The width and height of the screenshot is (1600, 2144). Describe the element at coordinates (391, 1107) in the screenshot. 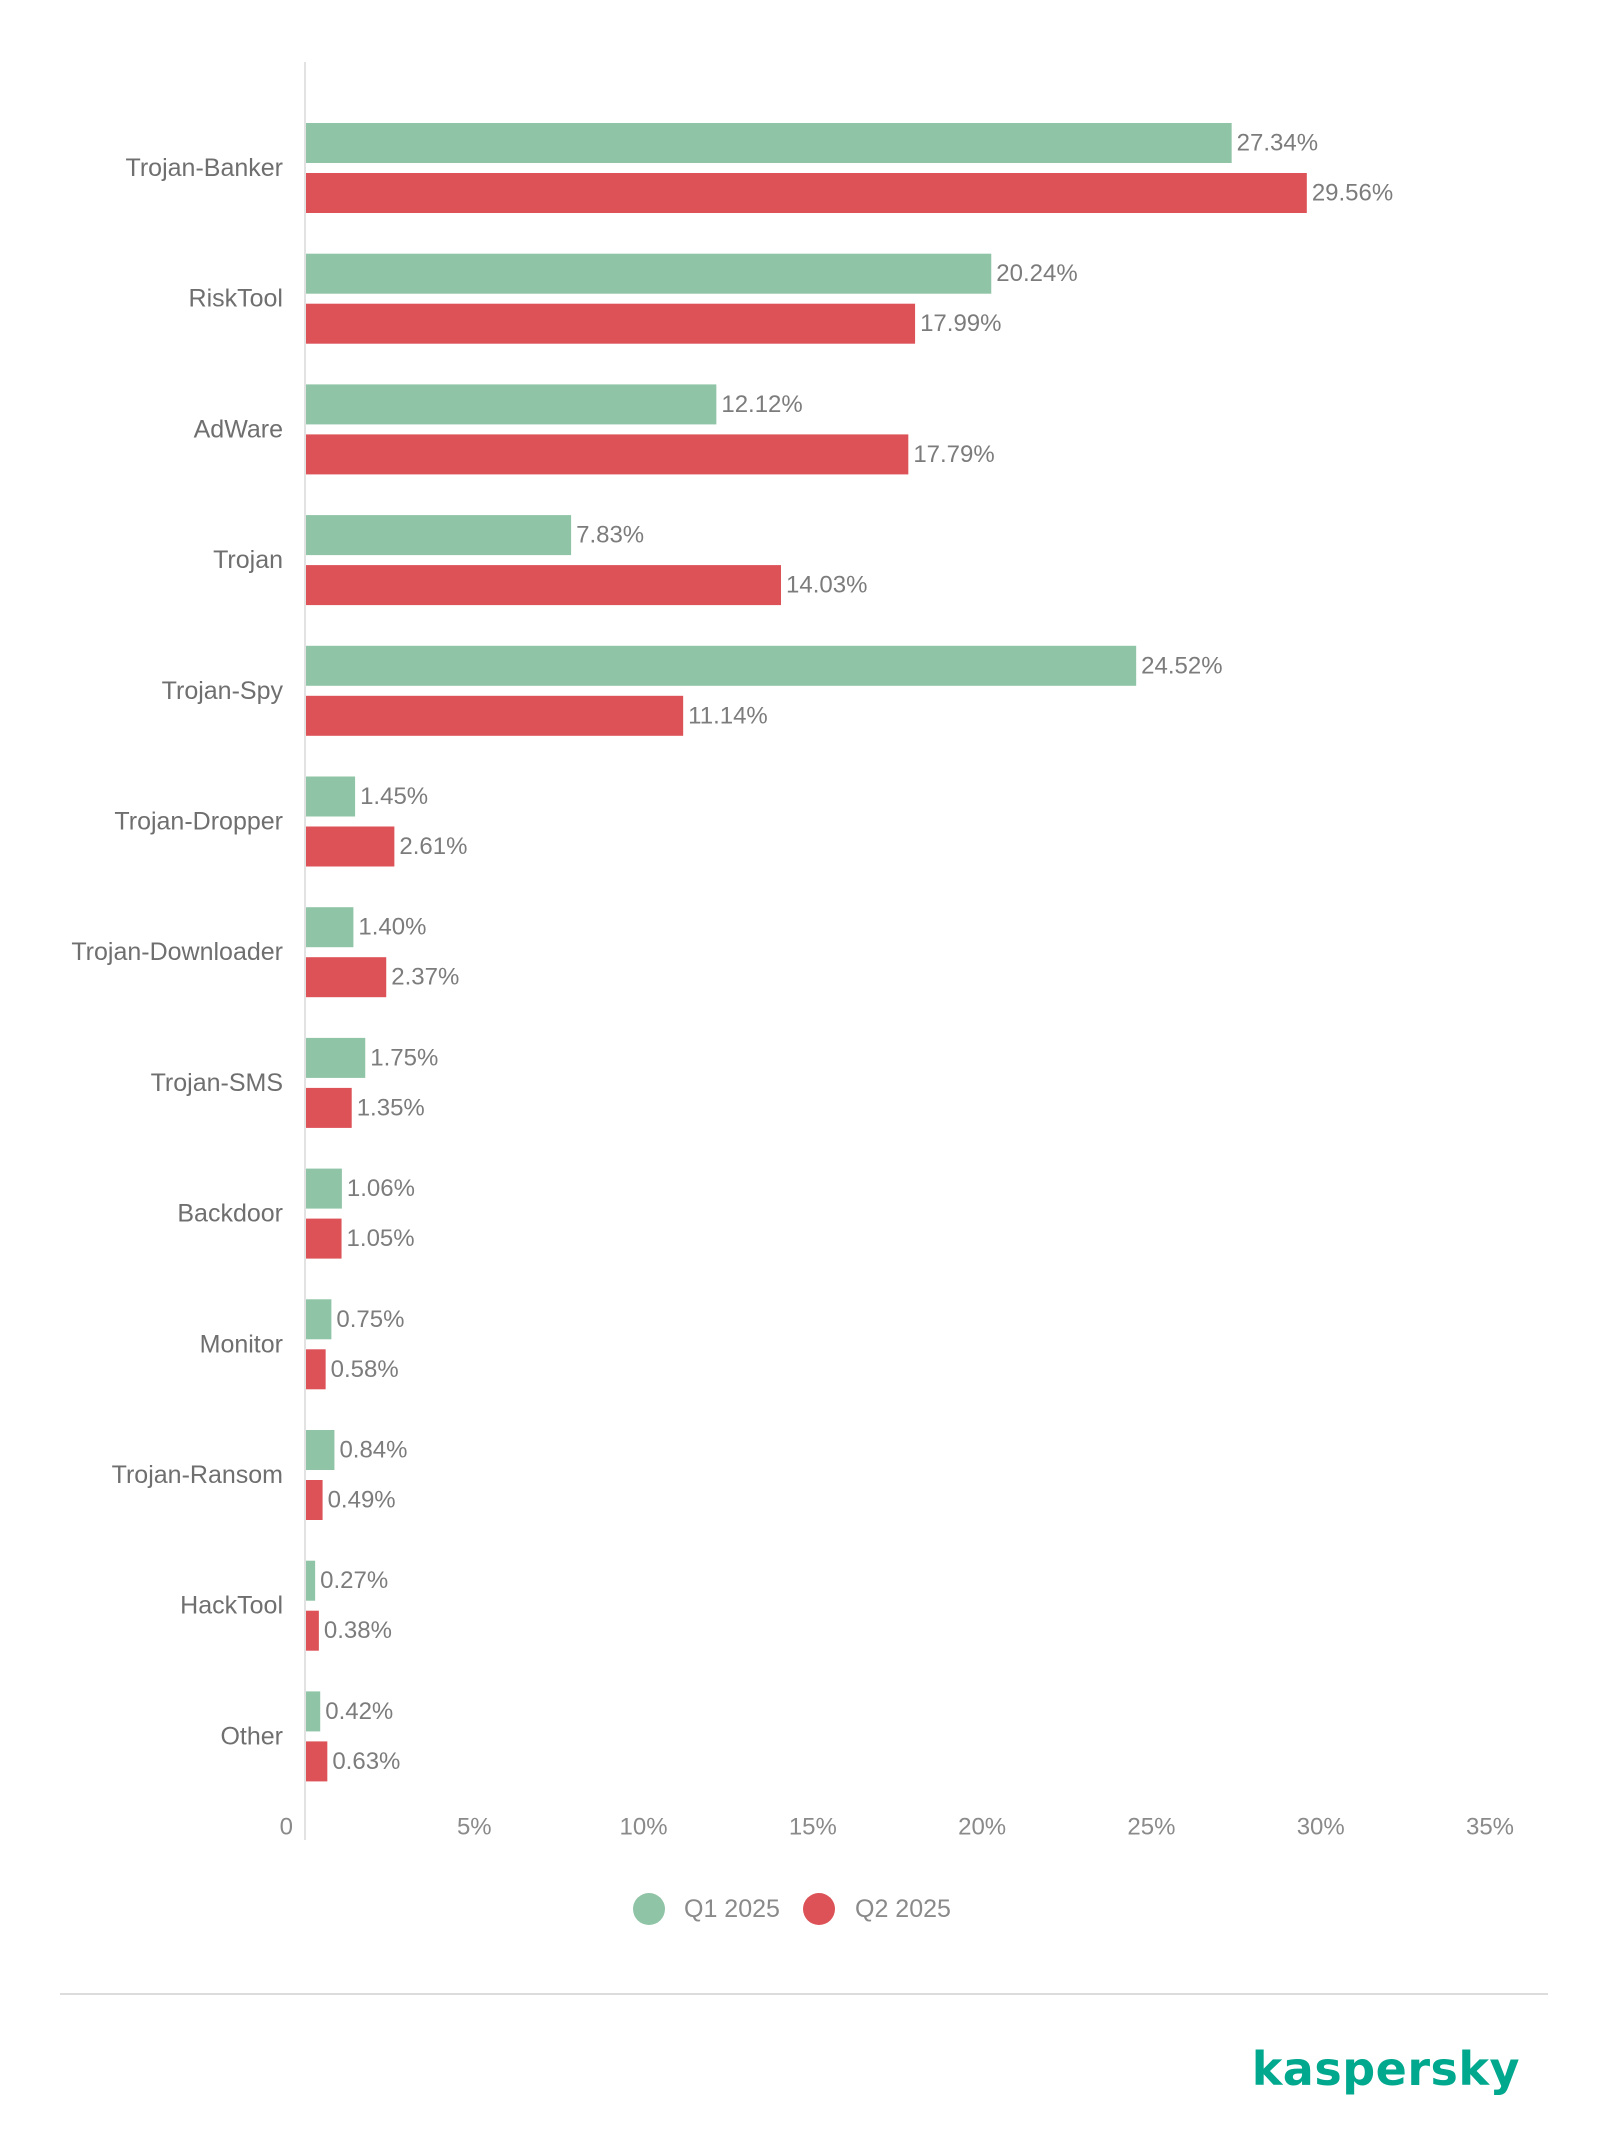

I see `bar-value-label: 1.35%` at that location.